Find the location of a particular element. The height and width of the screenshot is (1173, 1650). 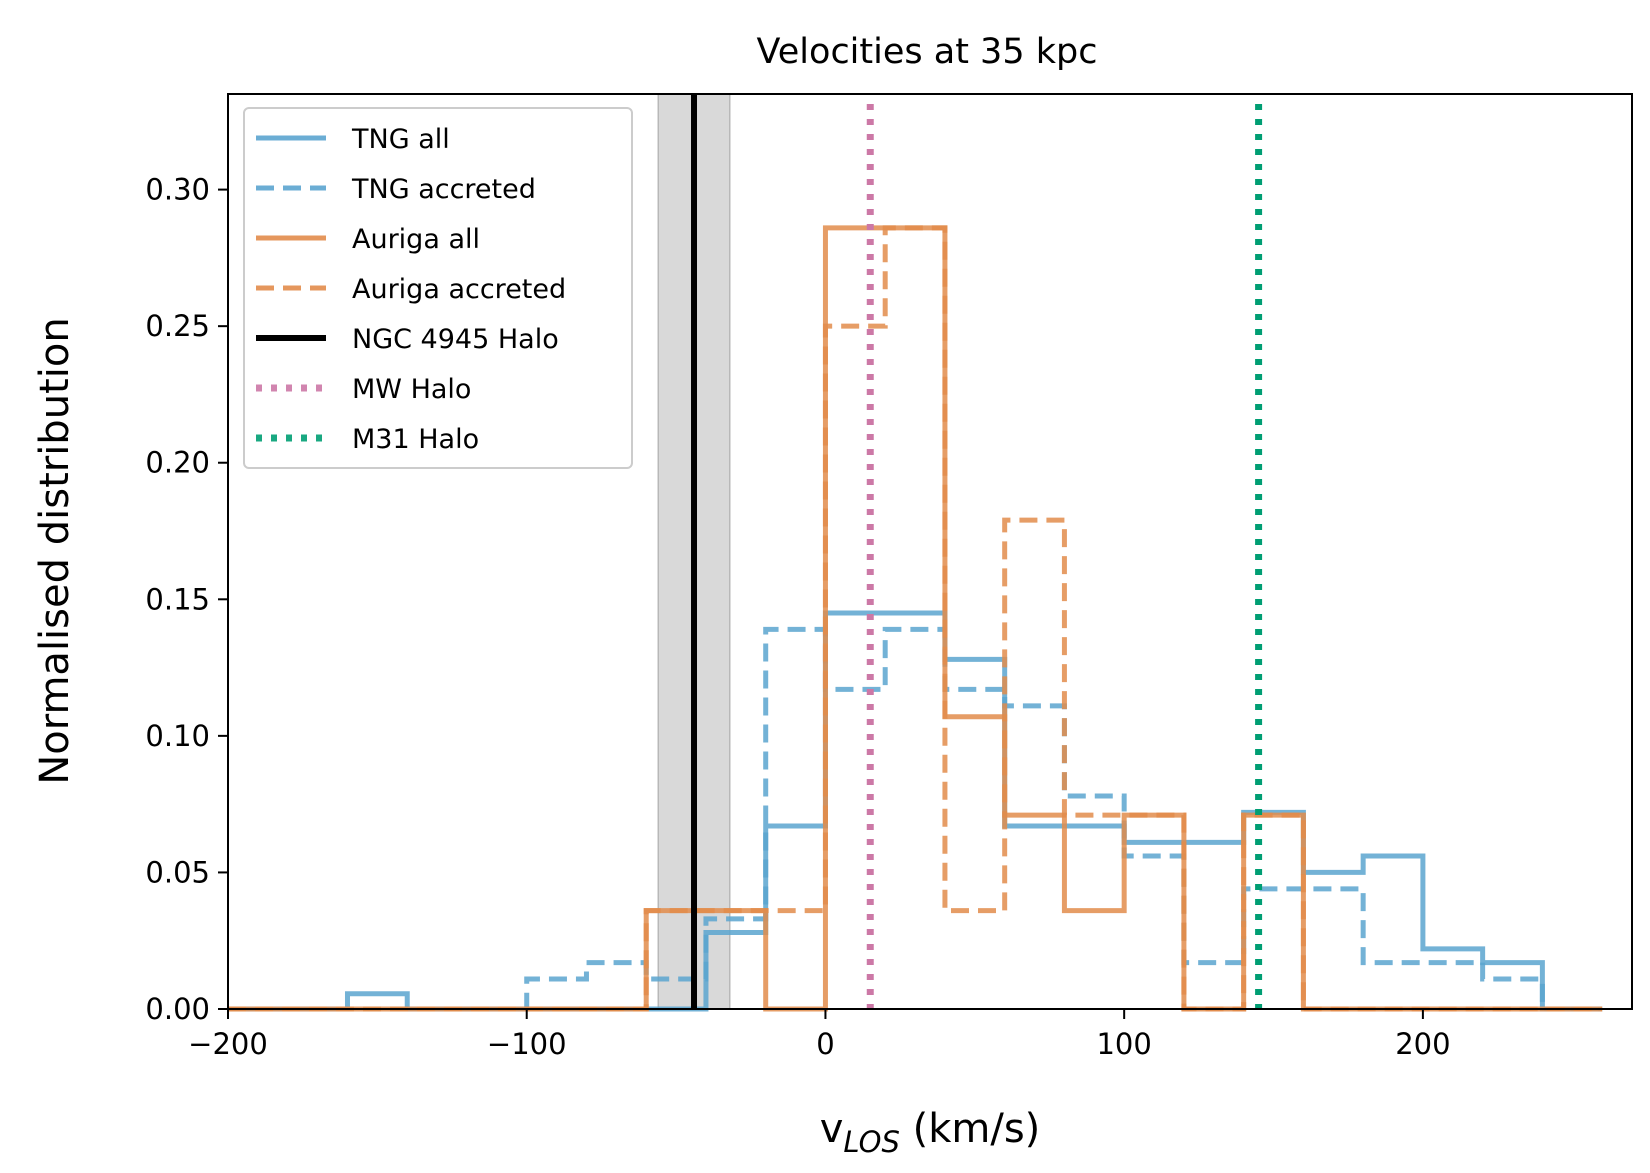

legend-label-ngc-4945-halo: NGC 4945 Halo is located at coordinates (455, 339).